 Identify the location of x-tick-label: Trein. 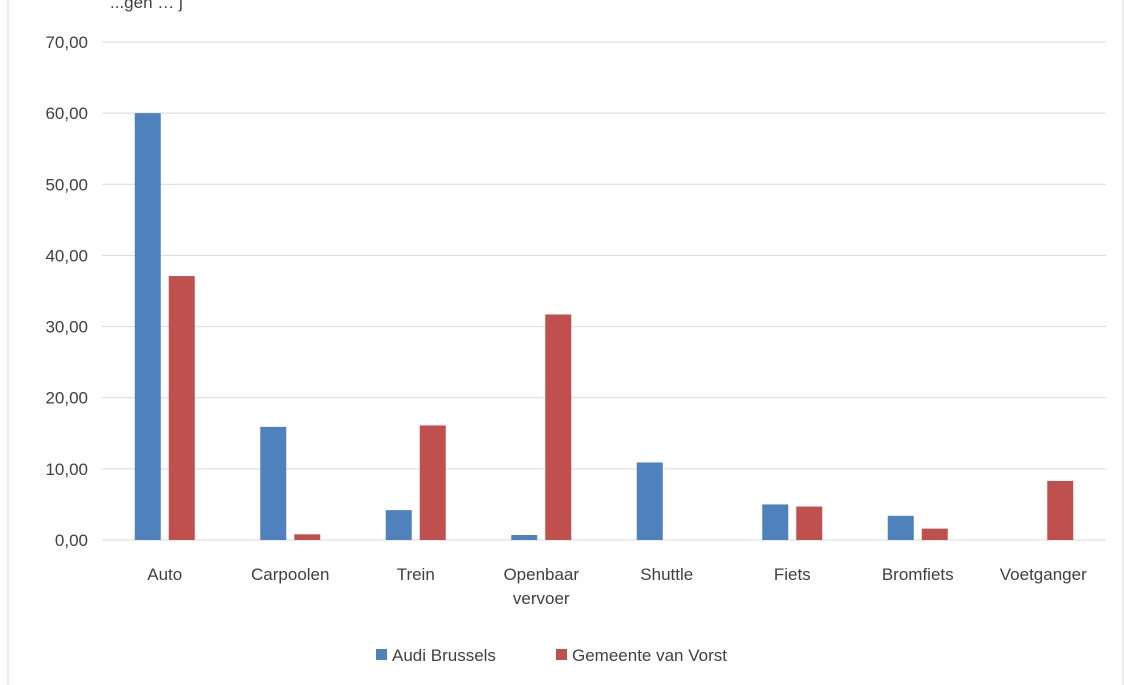
(416, 574).